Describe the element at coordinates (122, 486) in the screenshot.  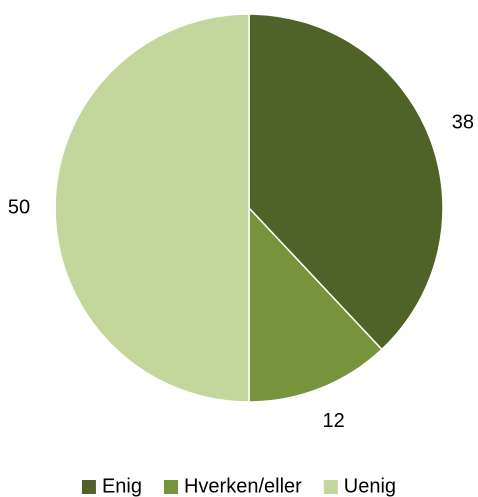
I see `legend-label: Enig` at that location.